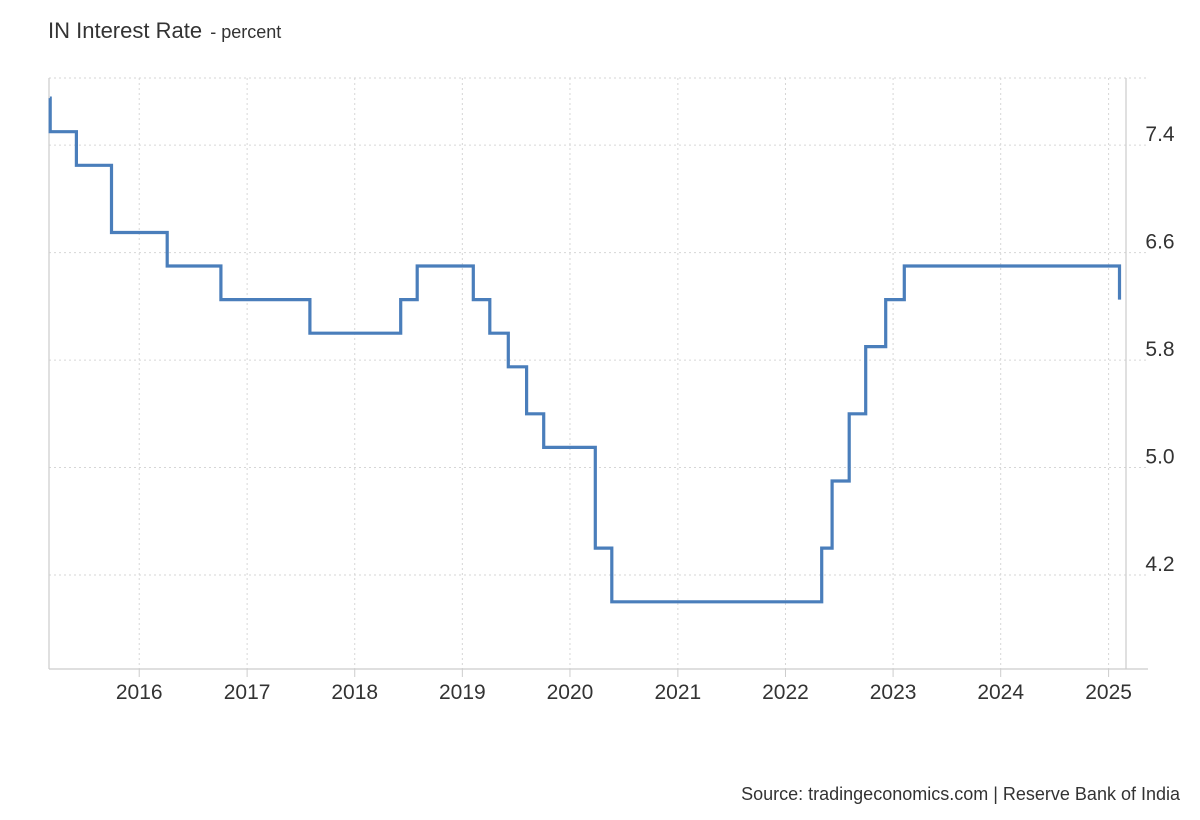 The image size is (1200, 820). I want to click on x-tick-label: 2025, so click(1108, 692).